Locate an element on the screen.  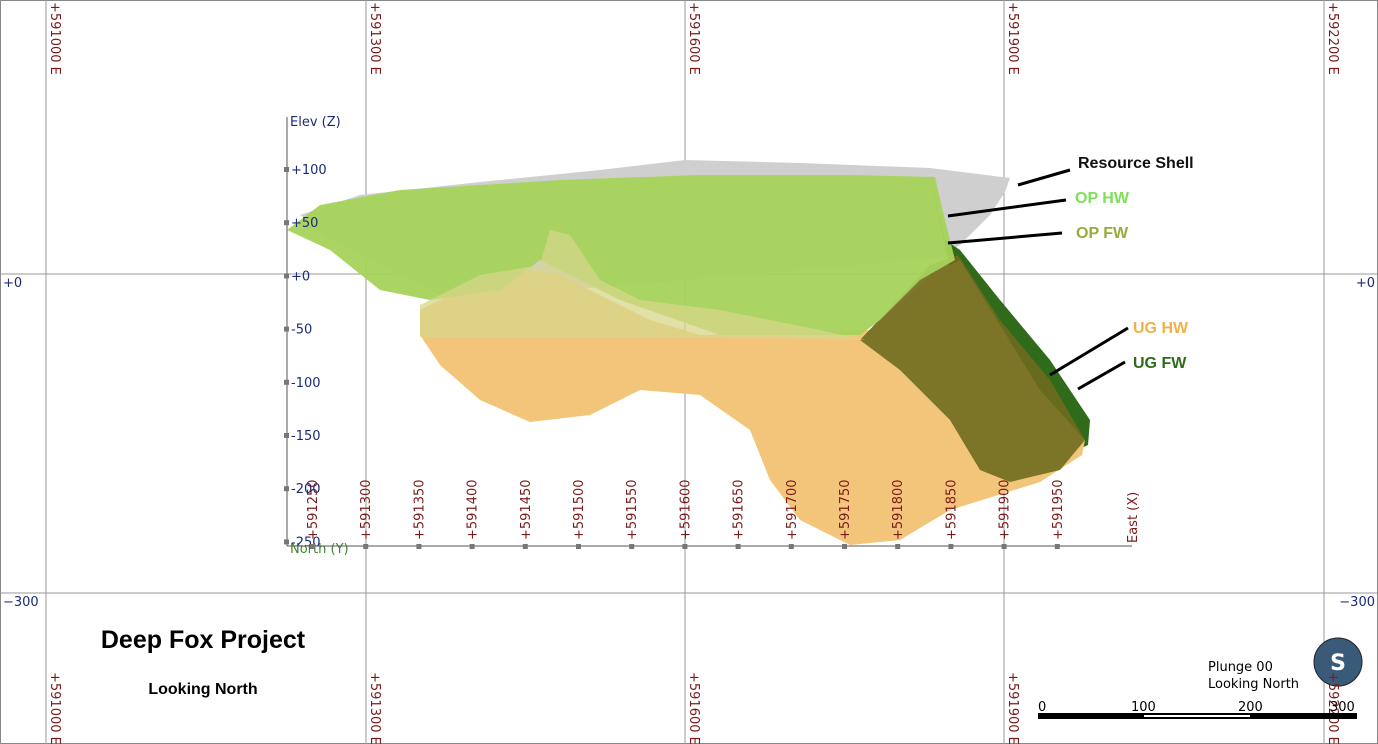
east-tick-label: +591300 is located at coordinates (366, 509).